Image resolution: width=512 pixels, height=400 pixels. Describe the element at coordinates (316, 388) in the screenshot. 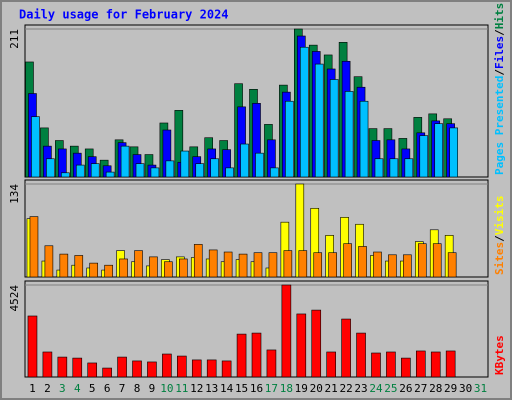

I see `x-tick-label: 20` at that location.